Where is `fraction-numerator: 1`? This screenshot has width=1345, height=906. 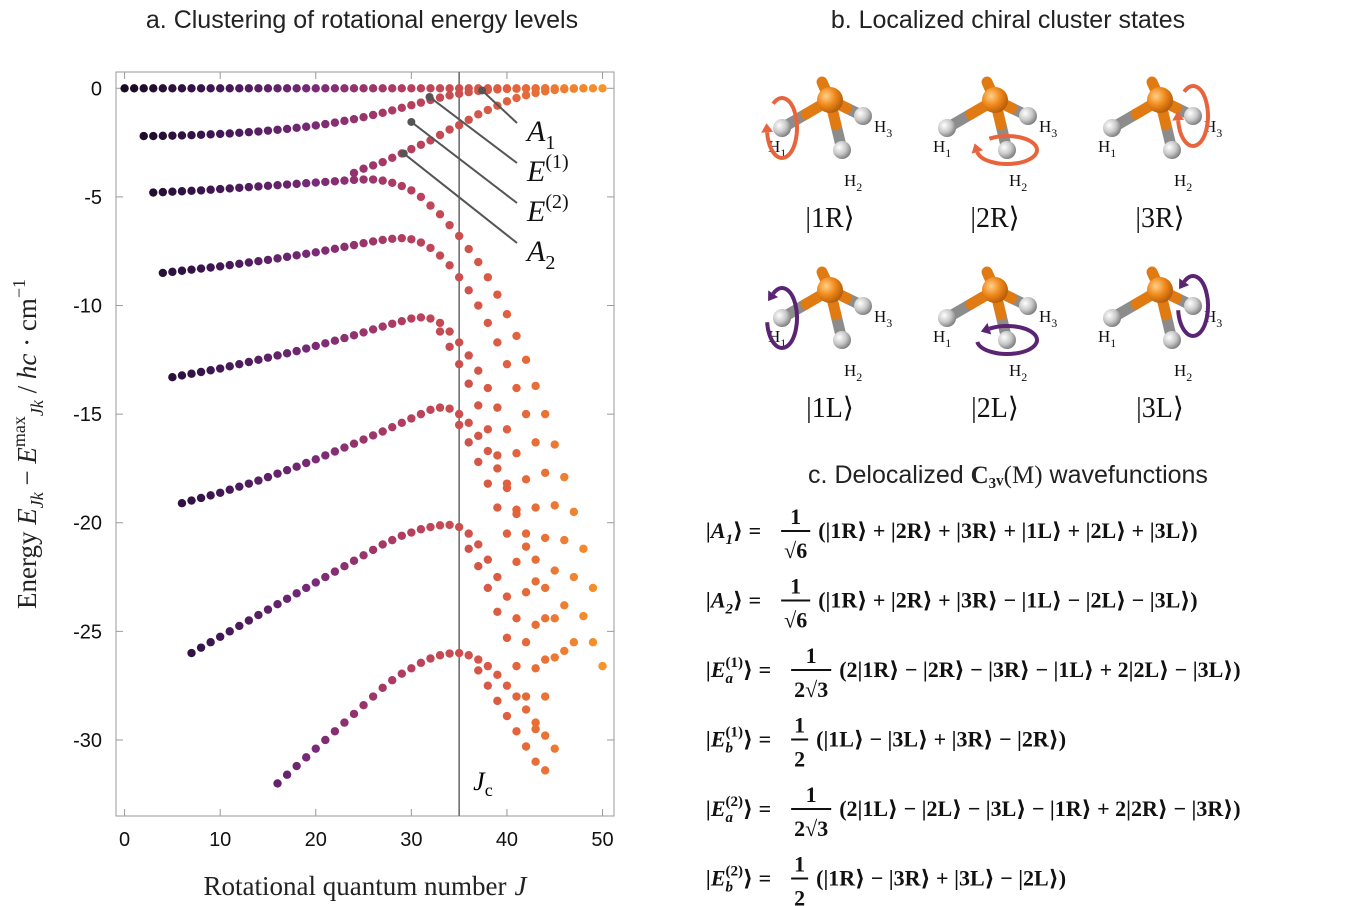 fraction-numerator: 1 is located at coordinates (795, 516).